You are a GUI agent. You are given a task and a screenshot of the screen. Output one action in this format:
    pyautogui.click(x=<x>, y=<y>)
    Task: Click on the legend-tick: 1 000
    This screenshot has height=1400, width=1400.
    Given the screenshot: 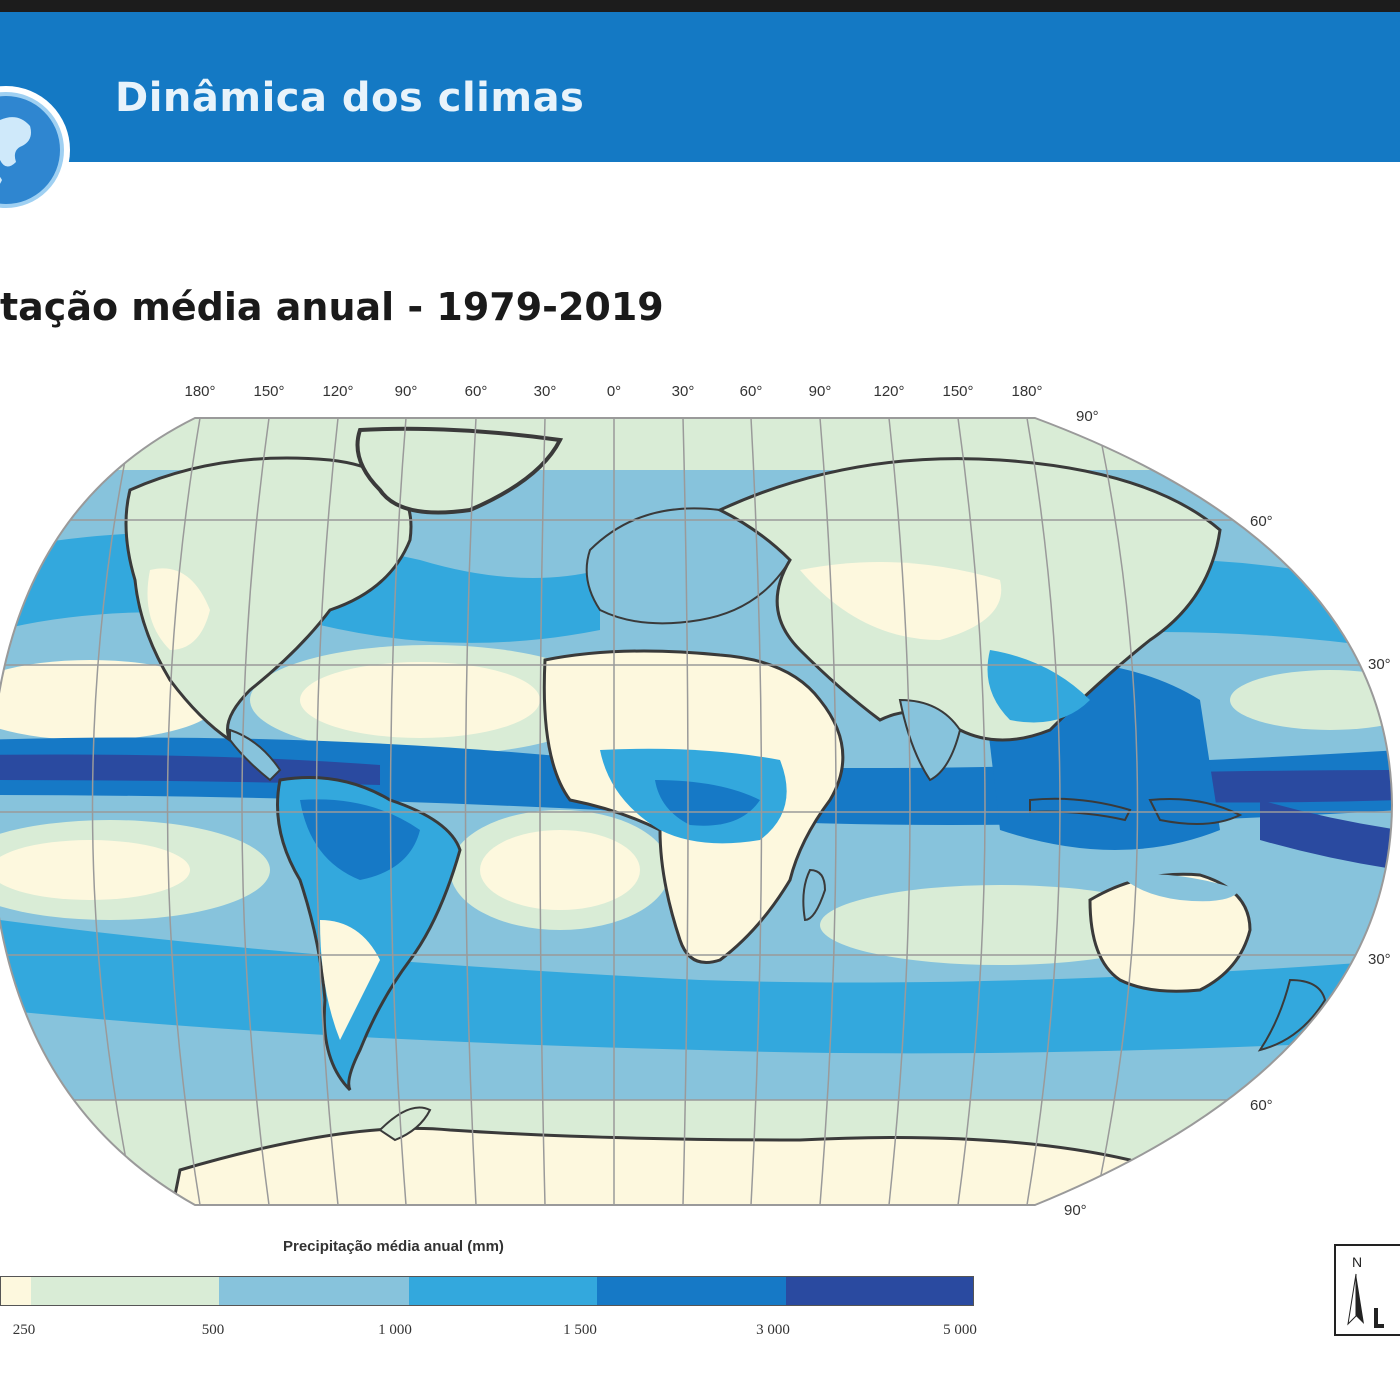 What is the action you would take?
    pyautogui.click(x=395, y=1330)
    